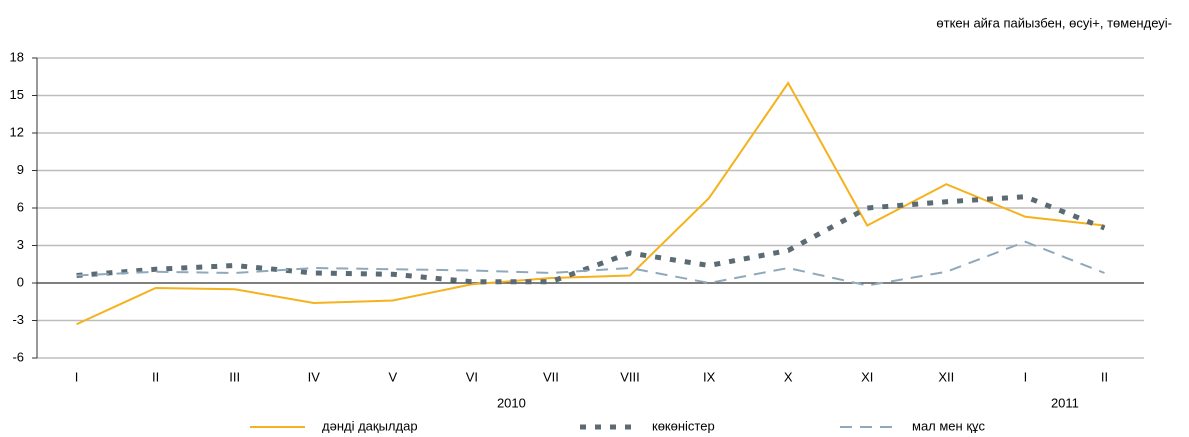  Describe the element at coordinates (20, 244) in the screenshot. I see `y-tick-label: 3` at that location.